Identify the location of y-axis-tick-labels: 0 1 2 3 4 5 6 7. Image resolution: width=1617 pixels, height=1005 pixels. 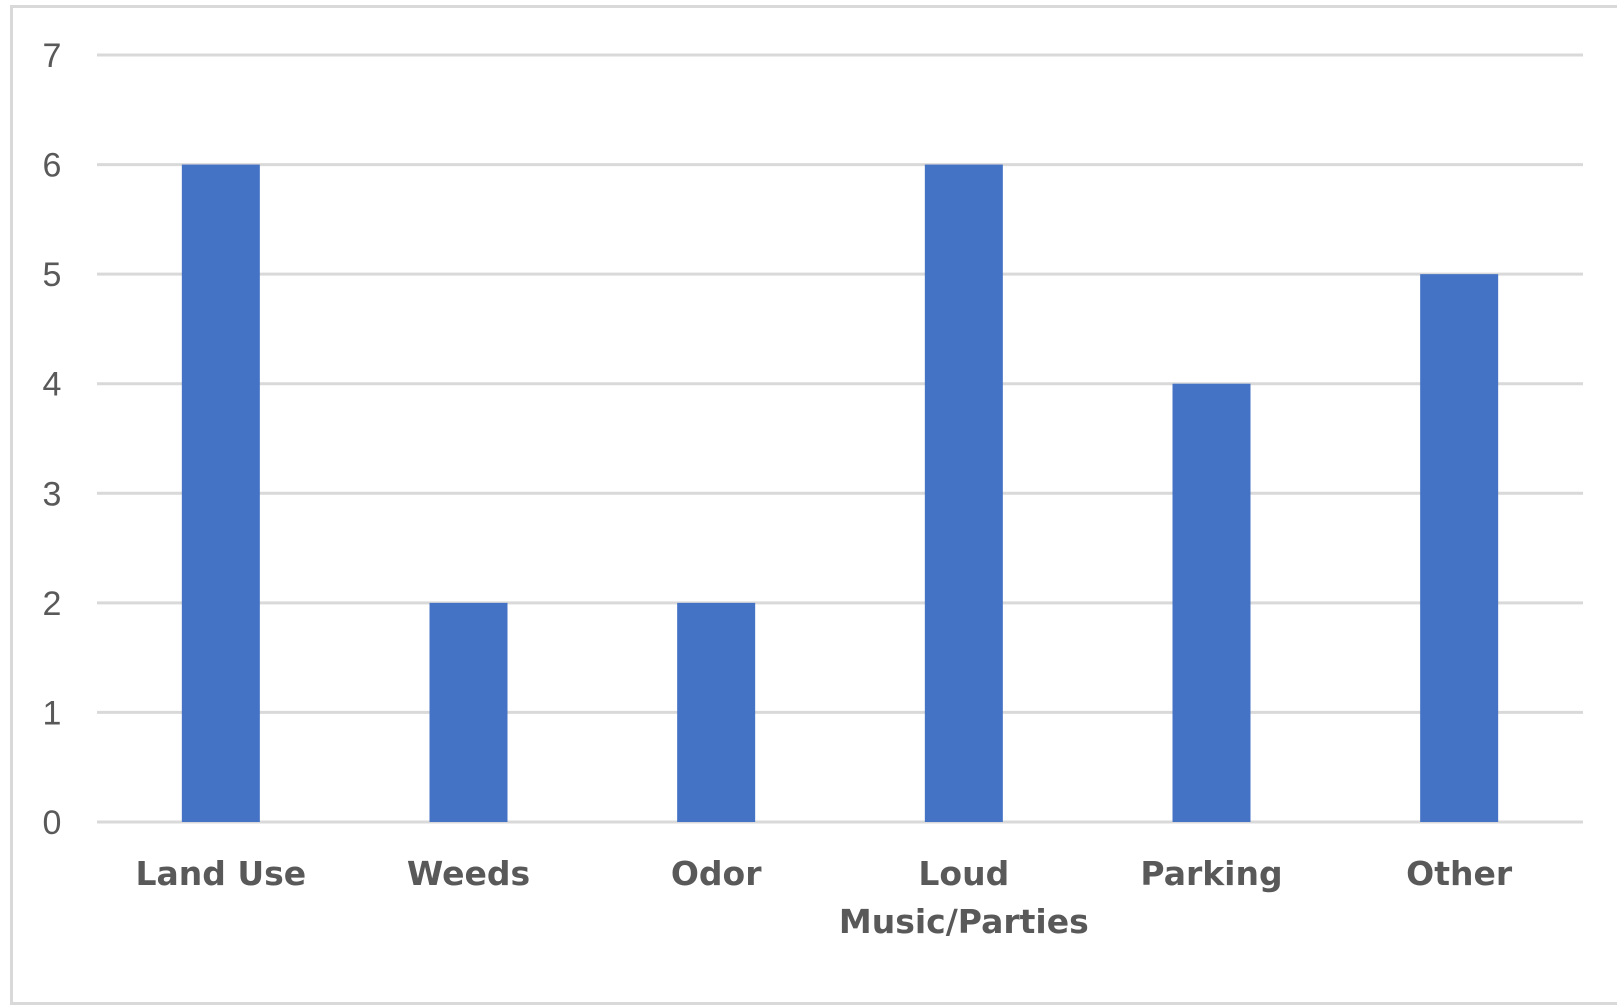
(52, 439).